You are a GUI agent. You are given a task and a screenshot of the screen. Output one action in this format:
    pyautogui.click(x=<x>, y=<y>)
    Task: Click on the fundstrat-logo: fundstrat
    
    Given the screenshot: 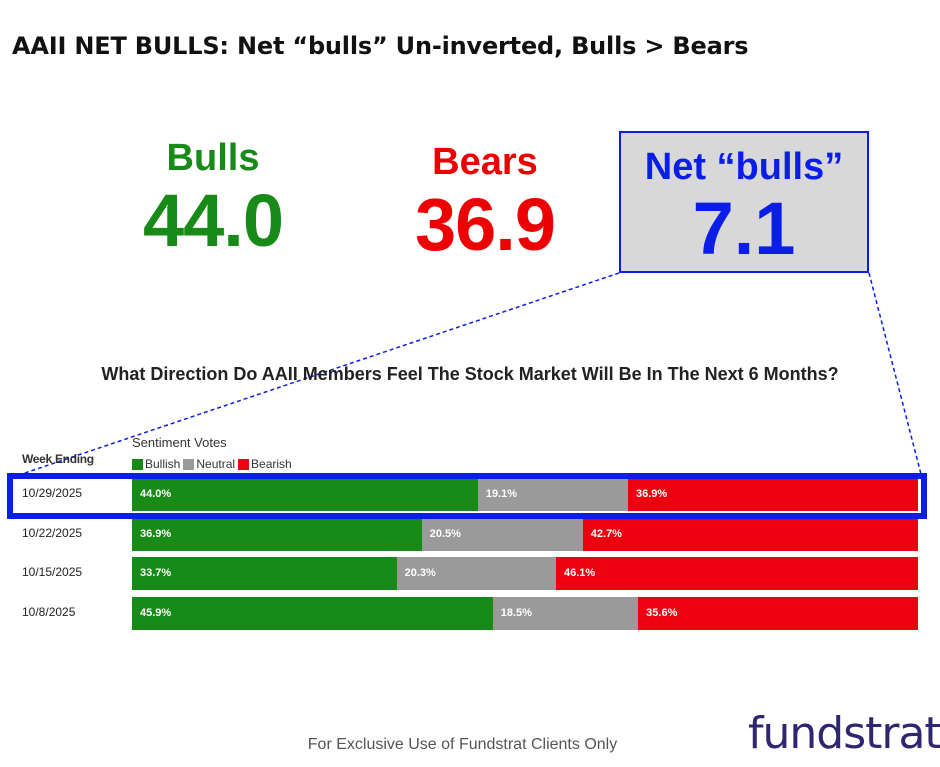 What is the action you would take?
    pyautogui.click(x=844, y=733)
    